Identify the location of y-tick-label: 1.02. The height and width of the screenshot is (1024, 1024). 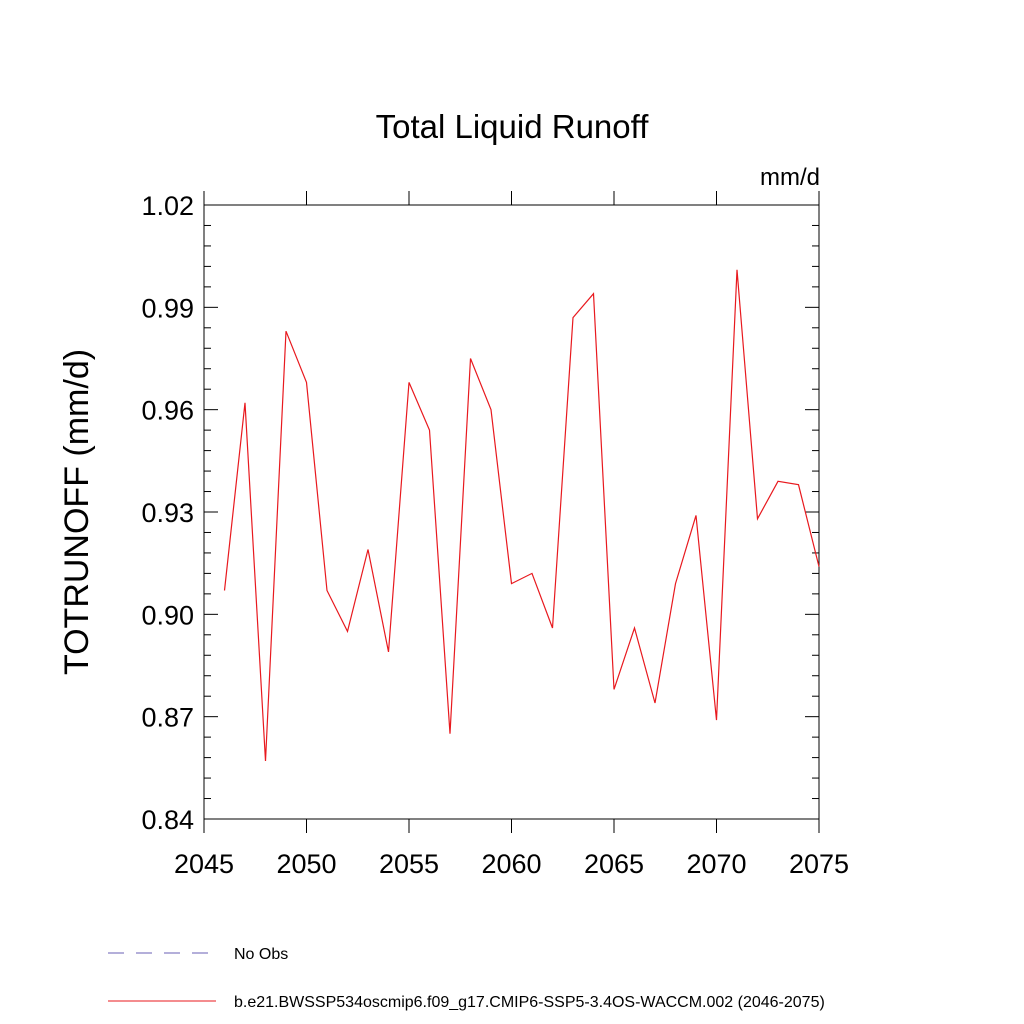
(167, 206).